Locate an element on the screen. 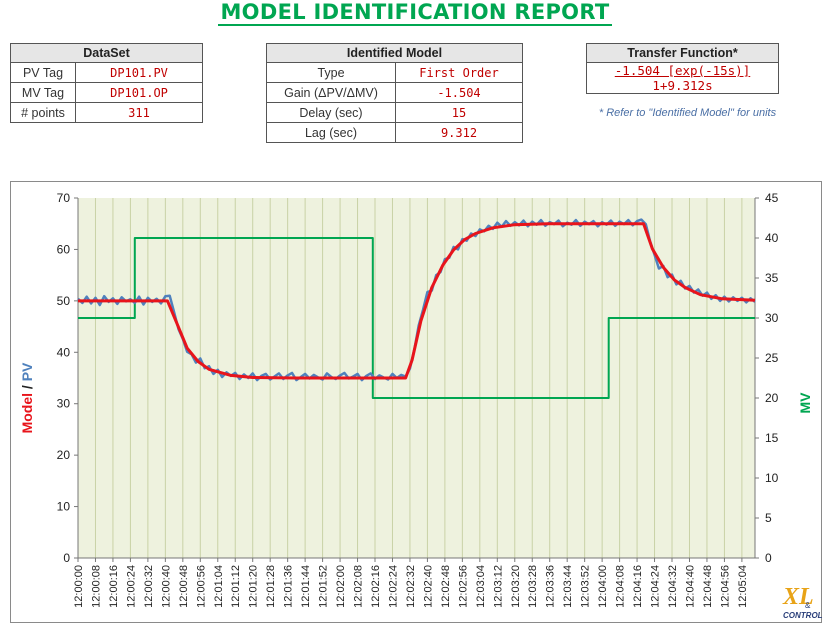 The image size is (830, 629). x-tick-label: 12:04:48 is located at coordinates (708, 586).